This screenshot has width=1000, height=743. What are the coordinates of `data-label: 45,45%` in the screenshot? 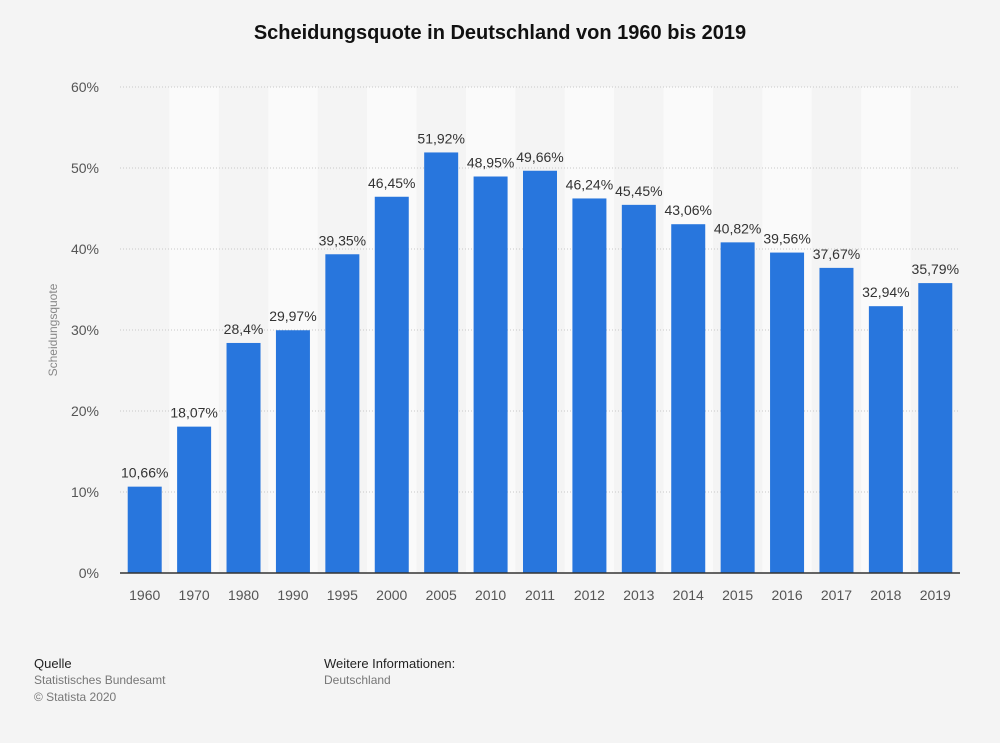 It's located at (638, 191).